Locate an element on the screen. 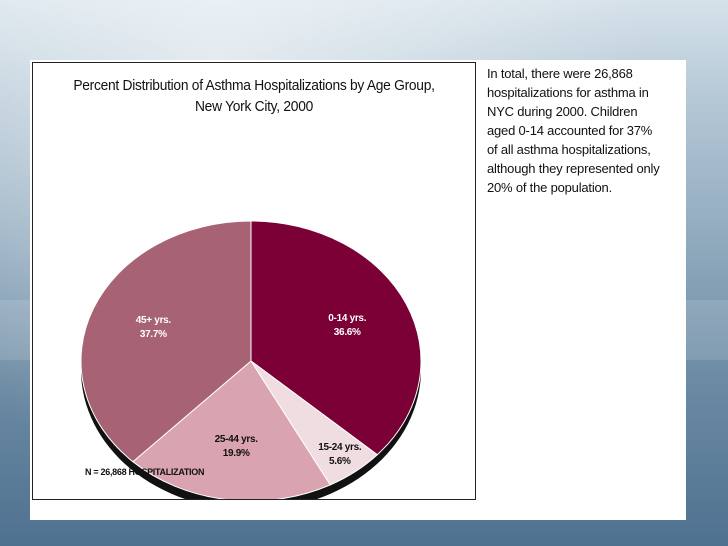  pie-slice-label-0: 0-14 yrs. 36.6% is located at coordinates (347, 326).